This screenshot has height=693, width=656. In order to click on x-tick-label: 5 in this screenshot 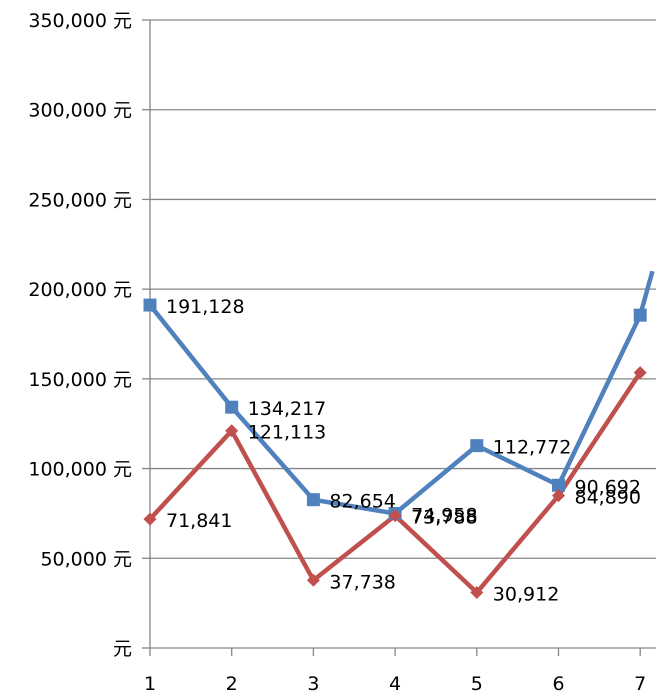, I will do `click(477, 683)`.